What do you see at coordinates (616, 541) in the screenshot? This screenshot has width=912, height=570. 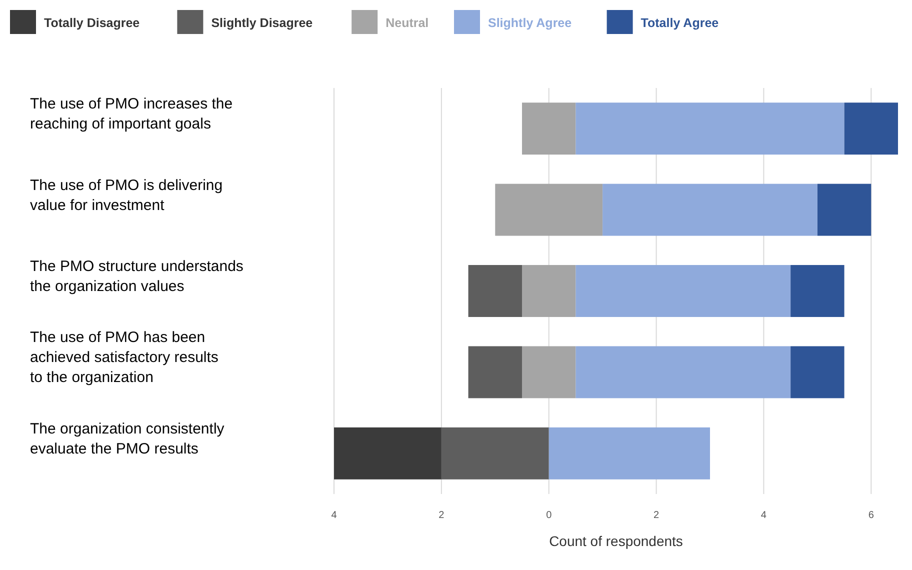 I see `x-axis-title: Count of respondents` at bounding box center [616, 541].